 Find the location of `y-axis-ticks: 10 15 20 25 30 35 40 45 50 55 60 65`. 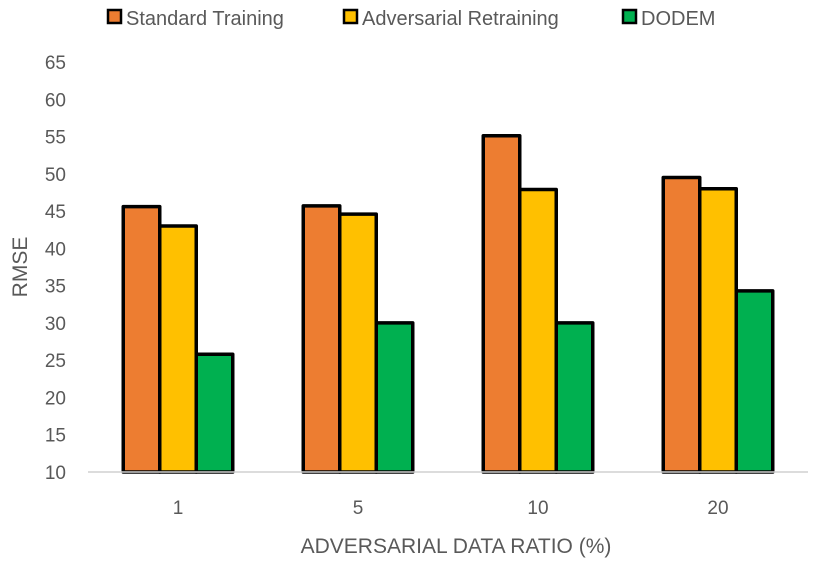

y-axis-ticks: 10 15 20 25 30 35 40 45 50 55 60 65 is located at coordinates (55, 268).